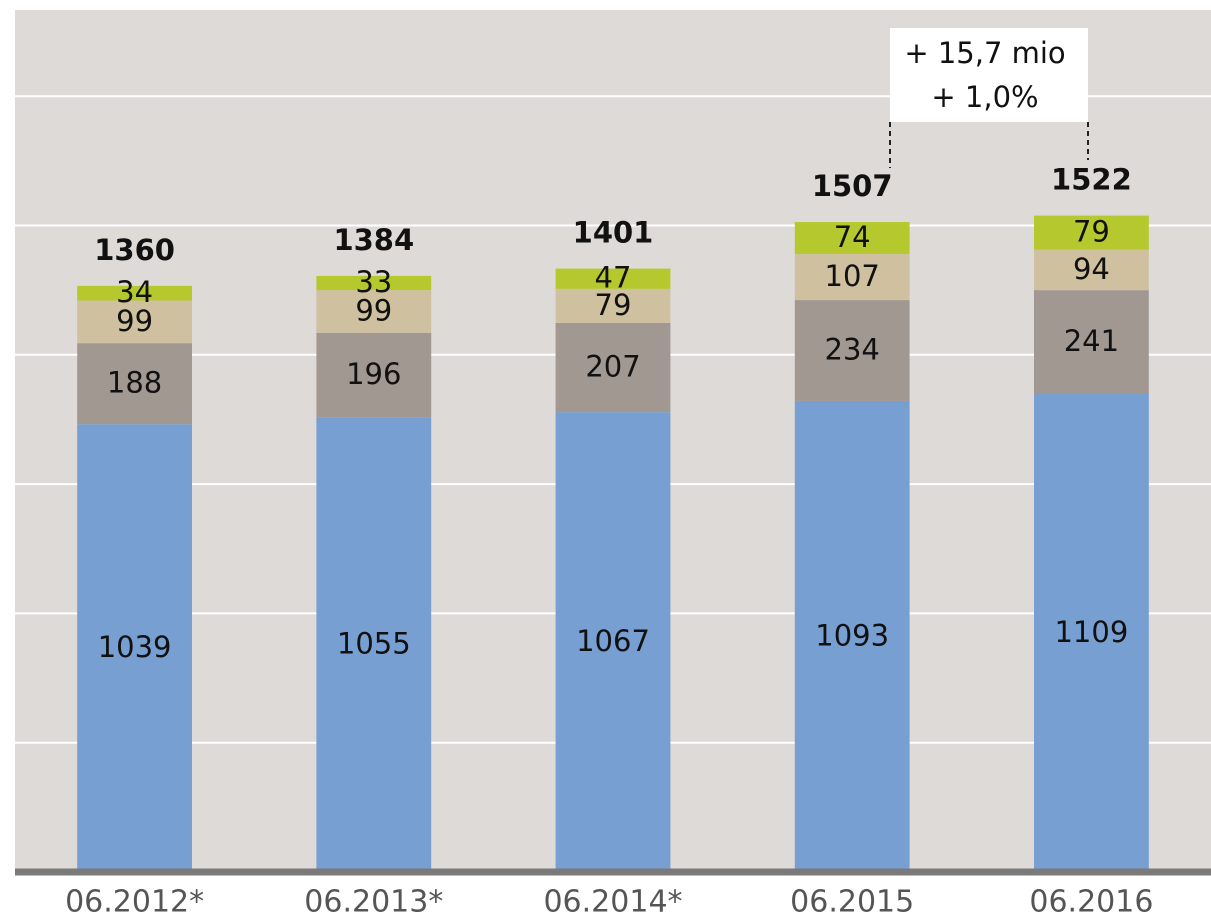 The image size is (1211, 922). I want to click on value-label: 107, so click(852, 276).